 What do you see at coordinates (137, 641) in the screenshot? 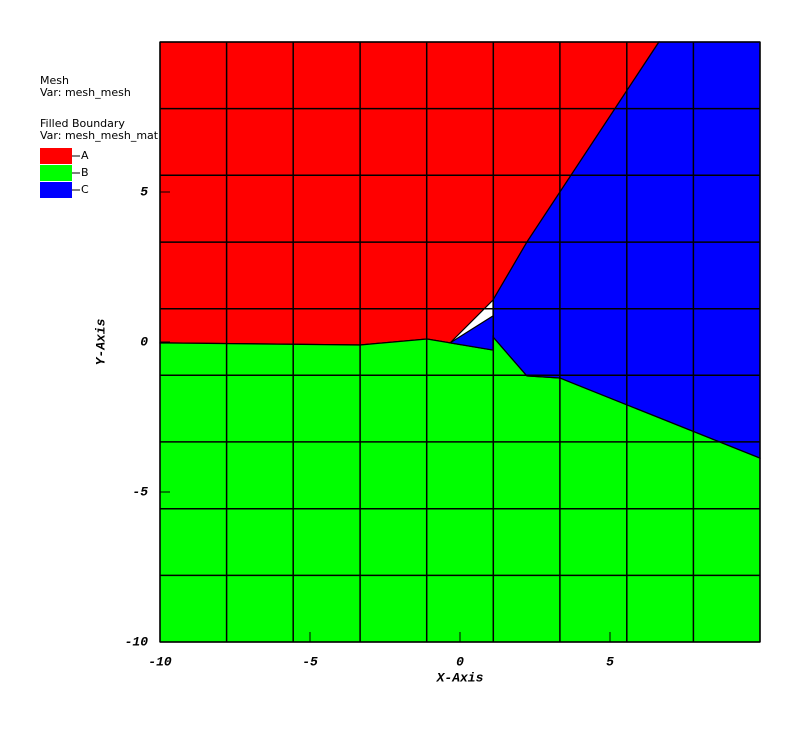
I see `y-tick-label: -10` at bounding box center [137, 641].